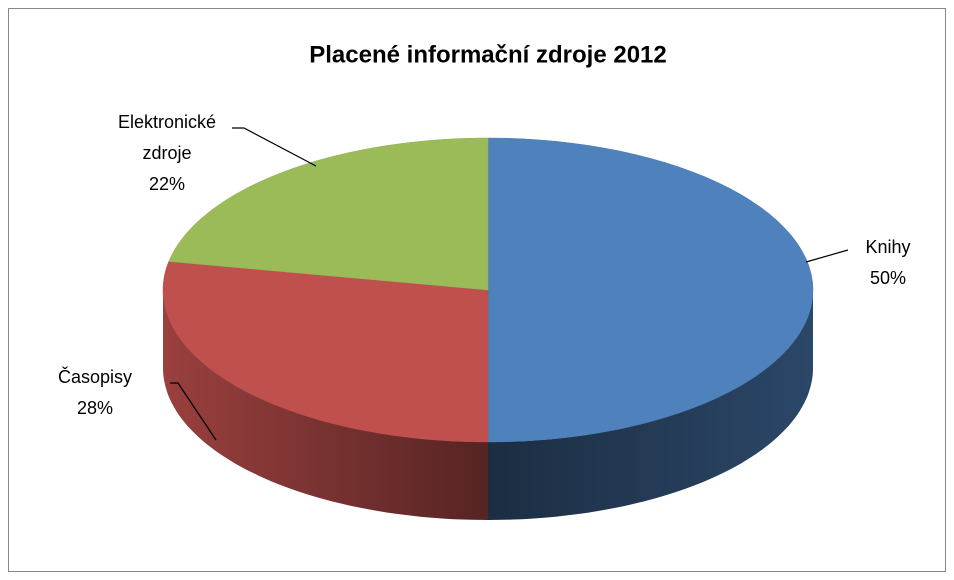 The width and height of the screenshot is (954, 580). Describe the element at coordinates (95, 377) in the screenshot. I see `category-label: Časopisy` at that location.